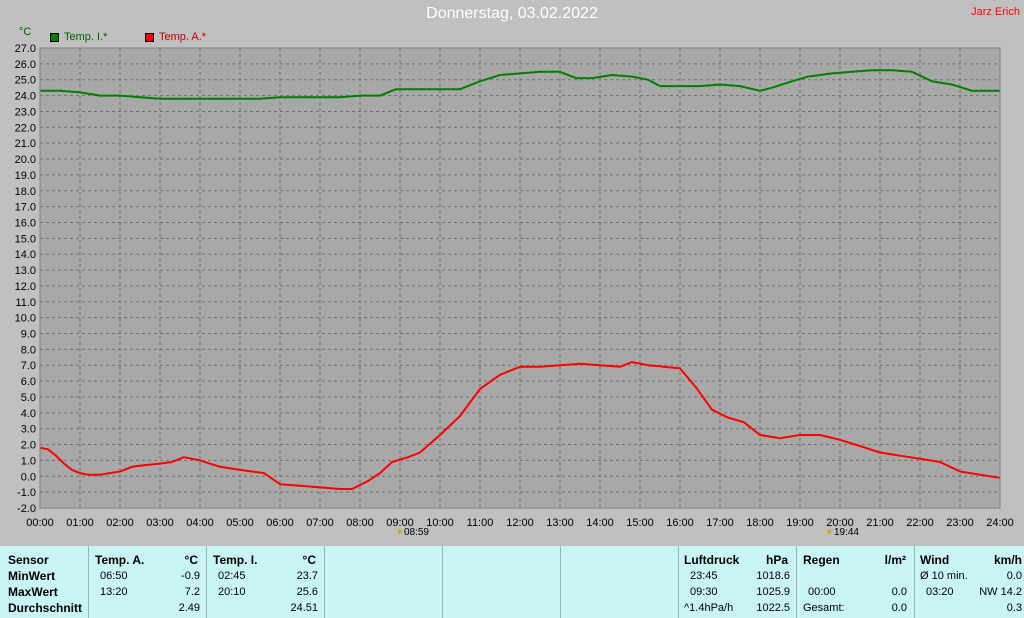 The image size is (1024, 618). I want to click on y-tick-label: 0.0, so click(28, 477).